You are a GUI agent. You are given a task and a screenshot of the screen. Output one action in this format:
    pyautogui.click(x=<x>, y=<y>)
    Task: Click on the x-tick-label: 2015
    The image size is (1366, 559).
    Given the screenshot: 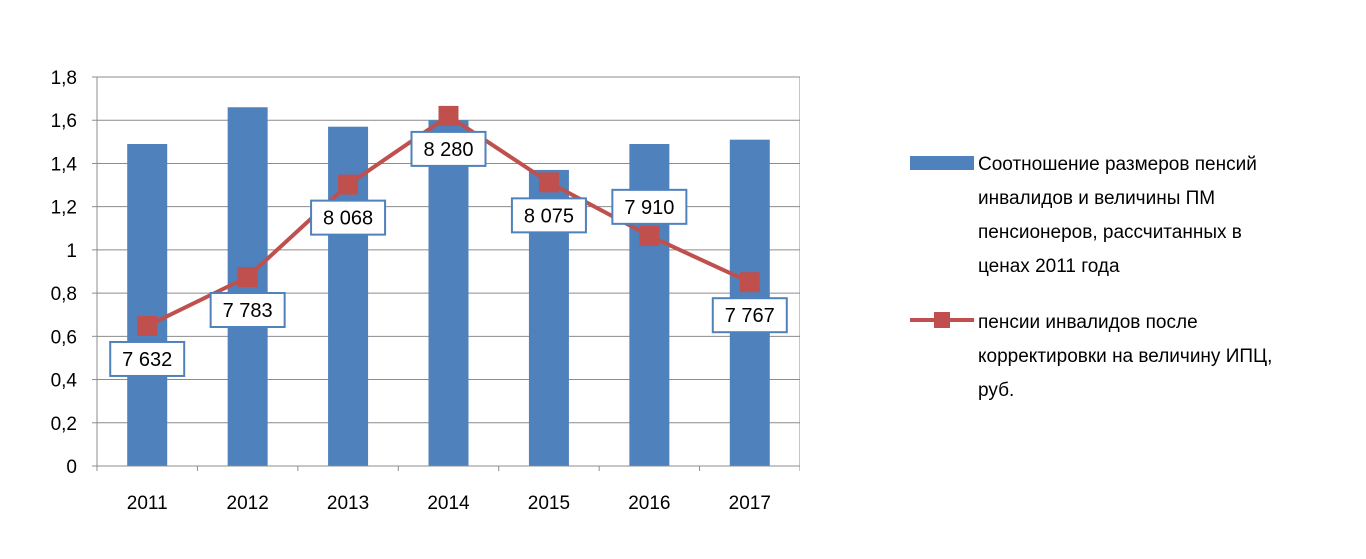 What is the action you would take?
    pyautogui.click(x=549, y=503)
    